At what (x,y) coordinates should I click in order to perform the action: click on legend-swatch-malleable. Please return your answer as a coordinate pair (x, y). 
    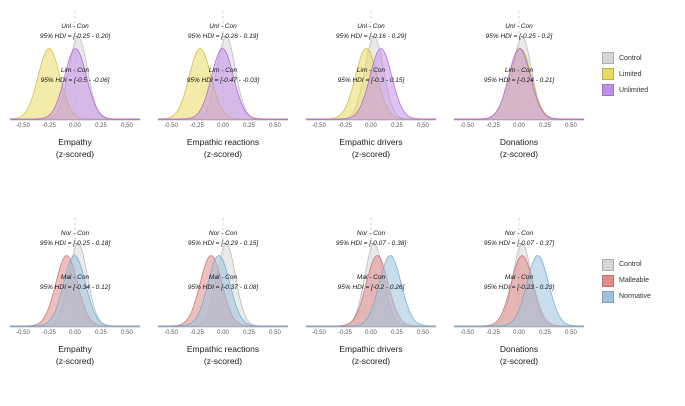
    Looking at the image, I should click on (608, 280).